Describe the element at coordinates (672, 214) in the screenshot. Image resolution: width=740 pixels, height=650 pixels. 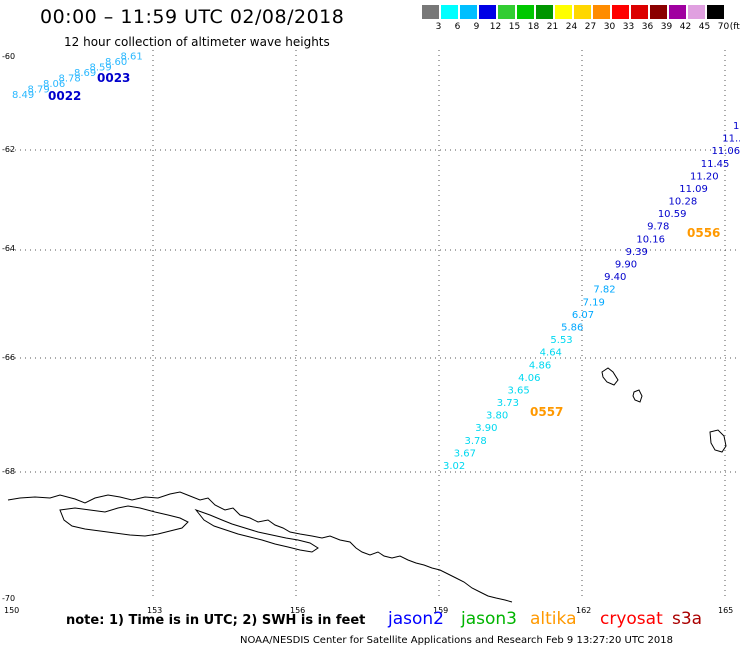
I see `wave-height-value: 10.59` at that location.